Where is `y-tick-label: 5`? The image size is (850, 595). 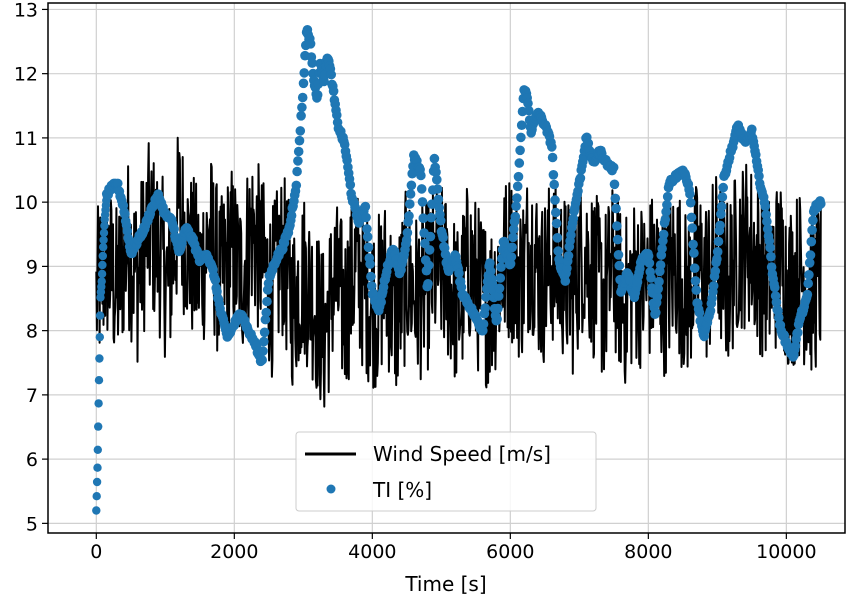
y-tick-label: 5 is located at coordinates (32, 524).